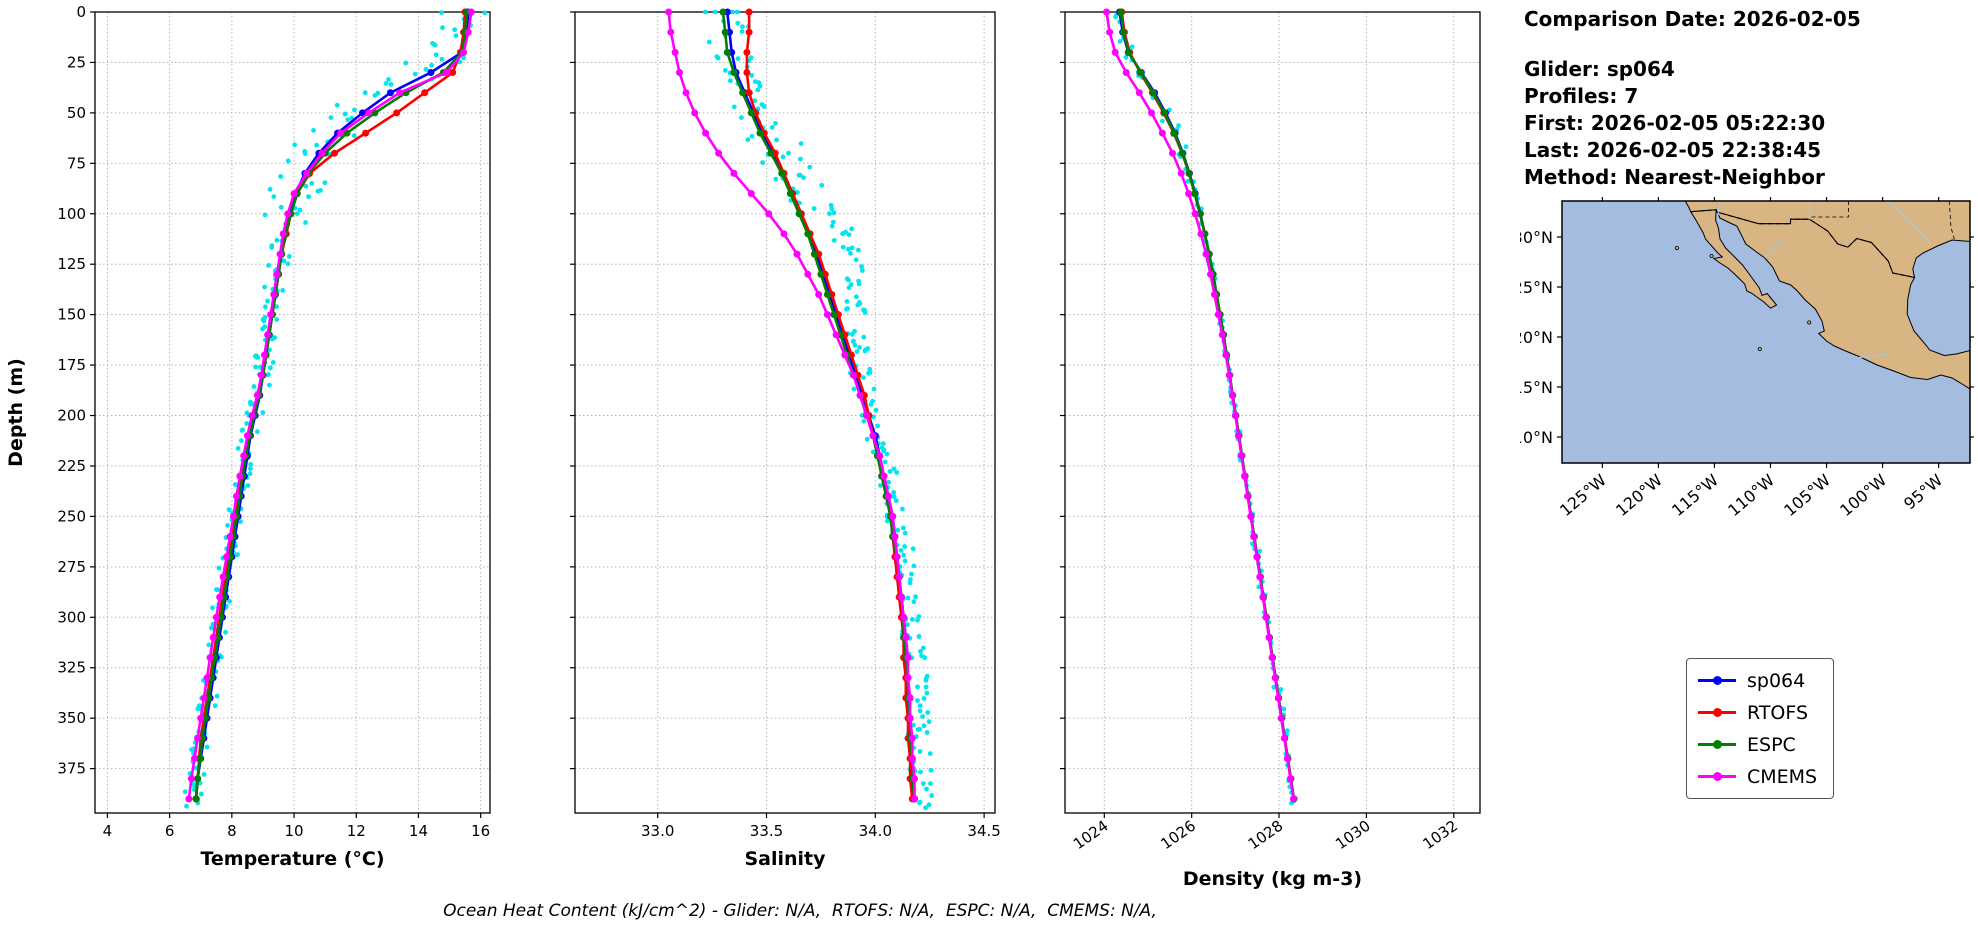 This screenshot has width=1978, height=934. I want to click on y-axis-label: Depth (m), so click(16, 412).